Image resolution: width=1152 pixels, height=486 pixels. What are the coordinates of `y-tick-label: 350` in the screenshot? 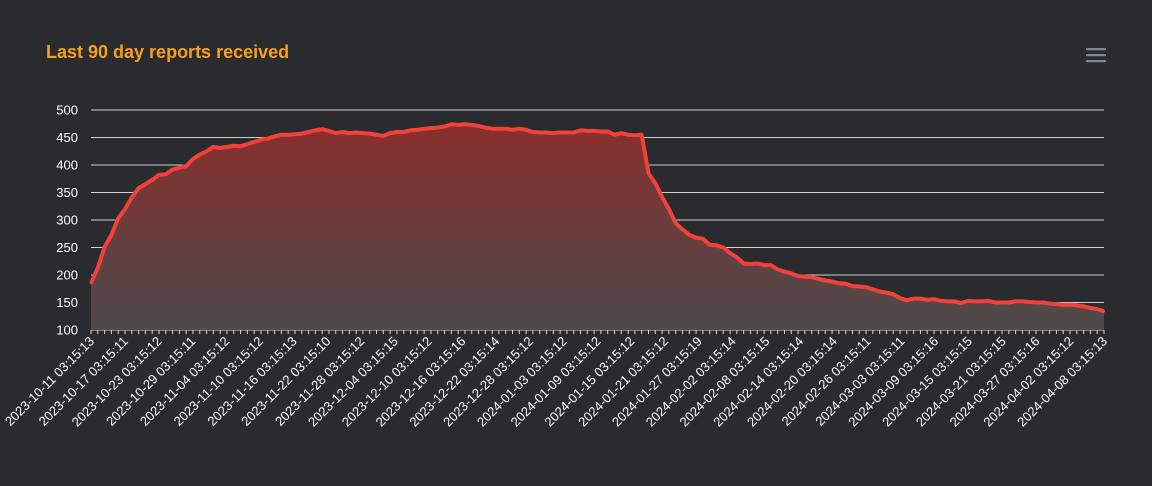 It's located at (67, 192).